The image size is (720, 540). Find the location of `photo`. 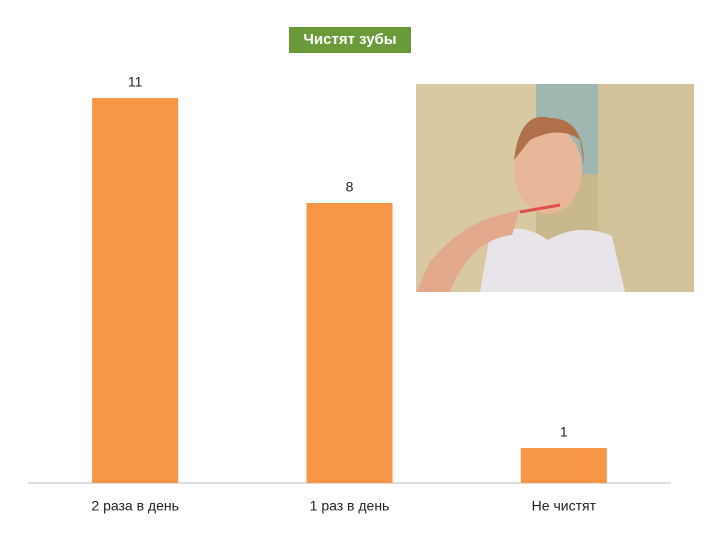

photo is located at coordinates (555, 188).